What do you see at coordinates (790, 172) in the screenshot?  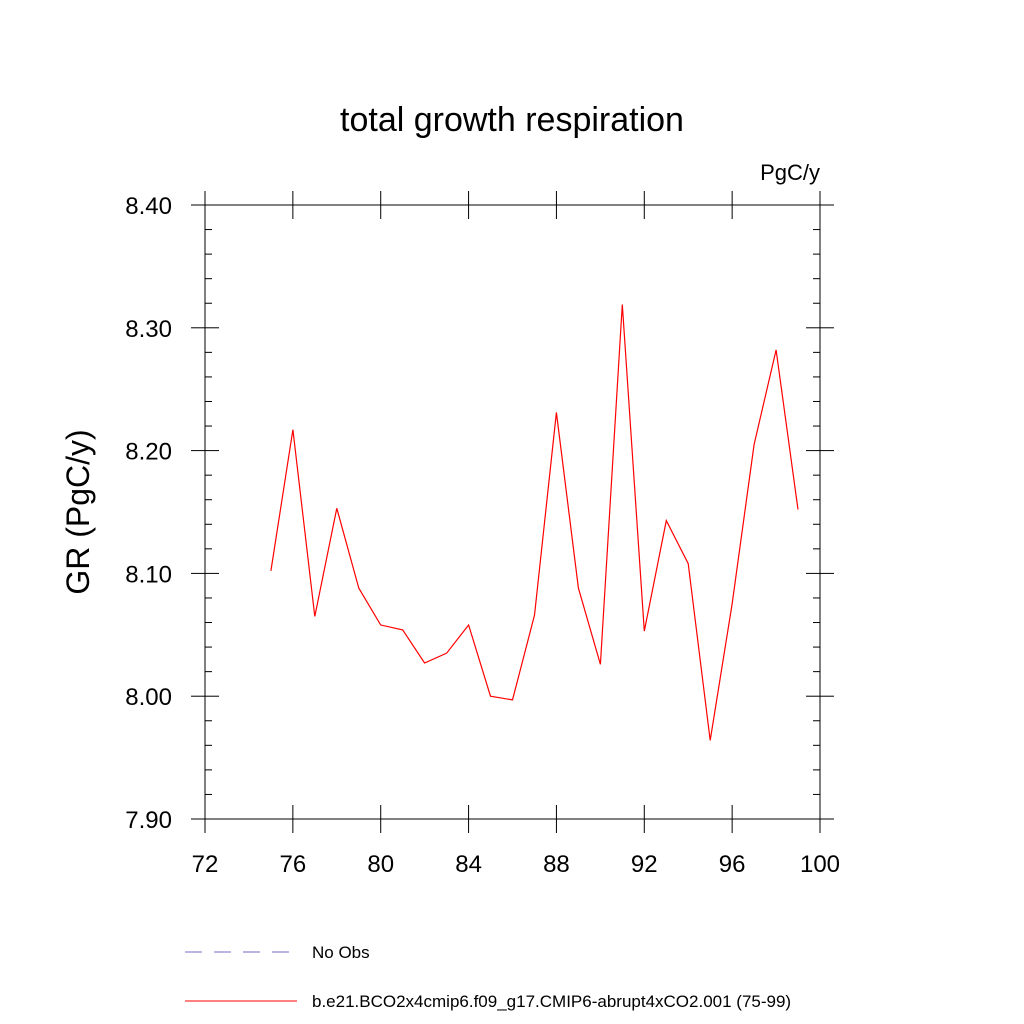 I see `units-label: PgC/y` at bounding box center [790, 172].